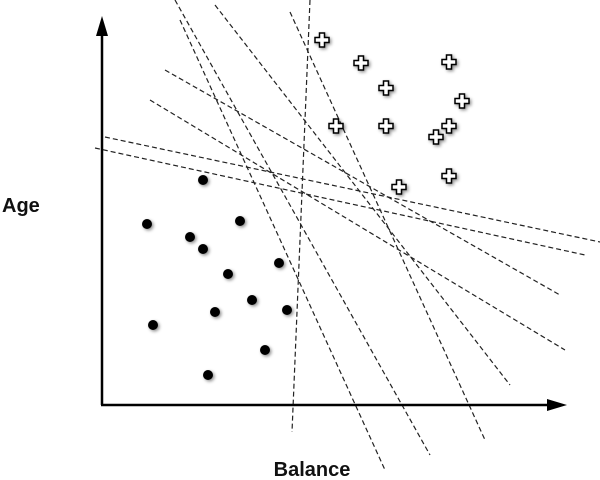  Describe the element at coordinates (392, 113) in the screenshot. I see `pluses` at that location.